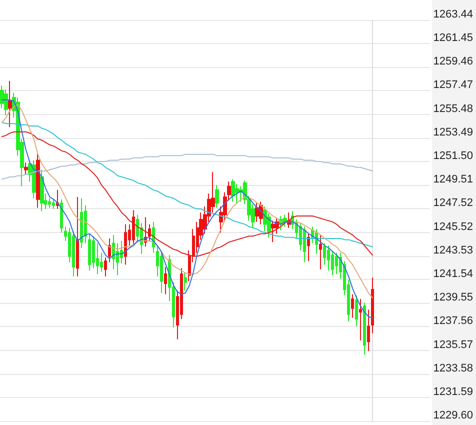 The image size is (476, 425). I want to click on y-tick-label: 1249.51, so click(453, 180).